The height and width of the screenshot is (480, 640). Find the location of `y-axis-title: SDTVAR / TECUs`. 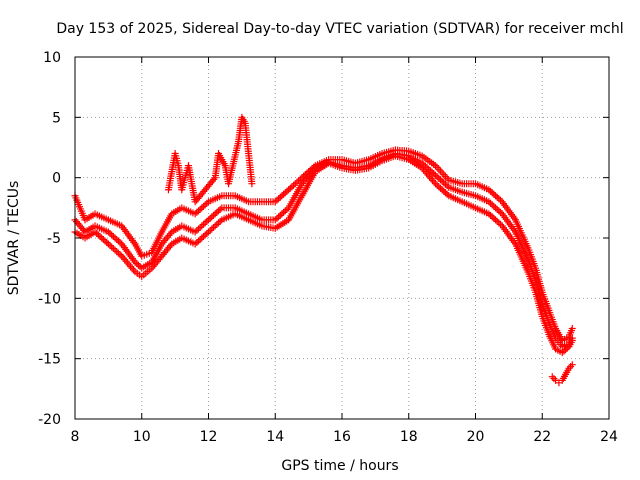

y-axis-title: SDTVAR / TECUs is located at coordinates (14, 238).